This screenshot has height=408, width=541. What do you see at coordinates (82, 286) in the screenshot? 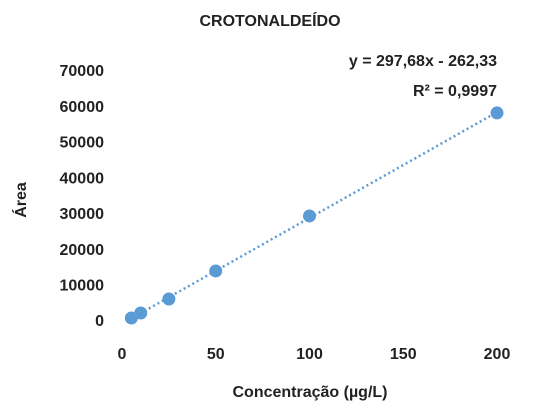
I see `y-tick-label: 10000` at bounding box center [82, 286].